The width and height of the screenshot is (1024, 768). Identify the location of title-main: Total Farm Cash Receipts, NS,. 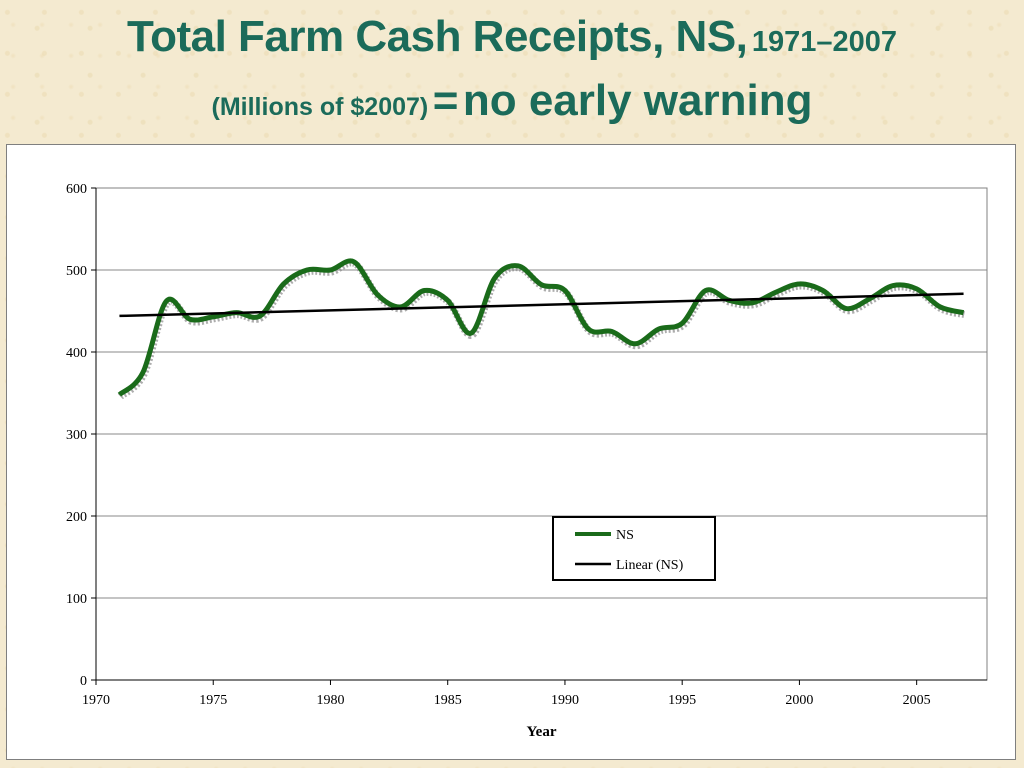
(437, 36).